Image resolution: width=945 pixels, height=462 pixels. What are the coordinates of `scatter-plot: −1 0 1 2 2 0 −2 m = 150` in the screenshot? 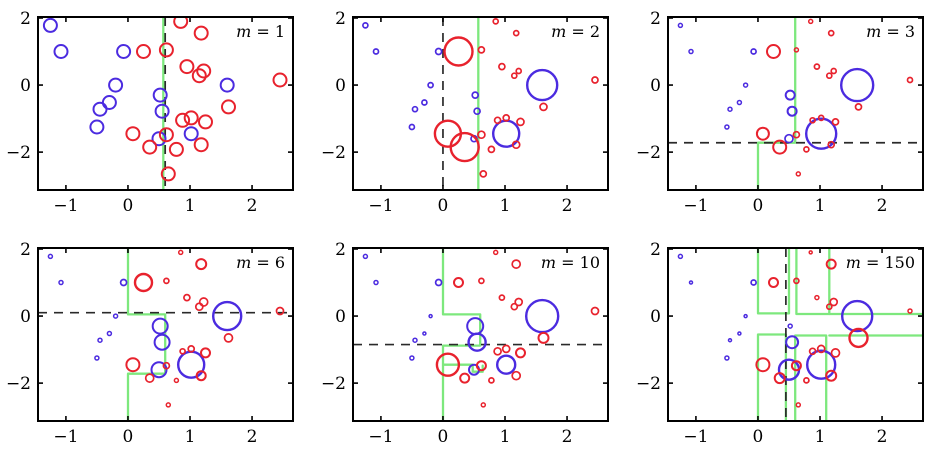 It's located at (780, 343).